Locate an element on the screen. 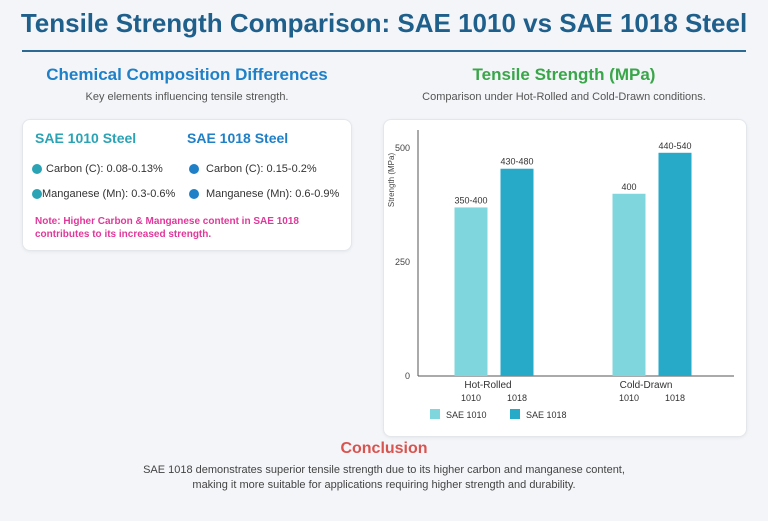  x-category-label: Cold-Drawn is located at coordinates (646, 385).